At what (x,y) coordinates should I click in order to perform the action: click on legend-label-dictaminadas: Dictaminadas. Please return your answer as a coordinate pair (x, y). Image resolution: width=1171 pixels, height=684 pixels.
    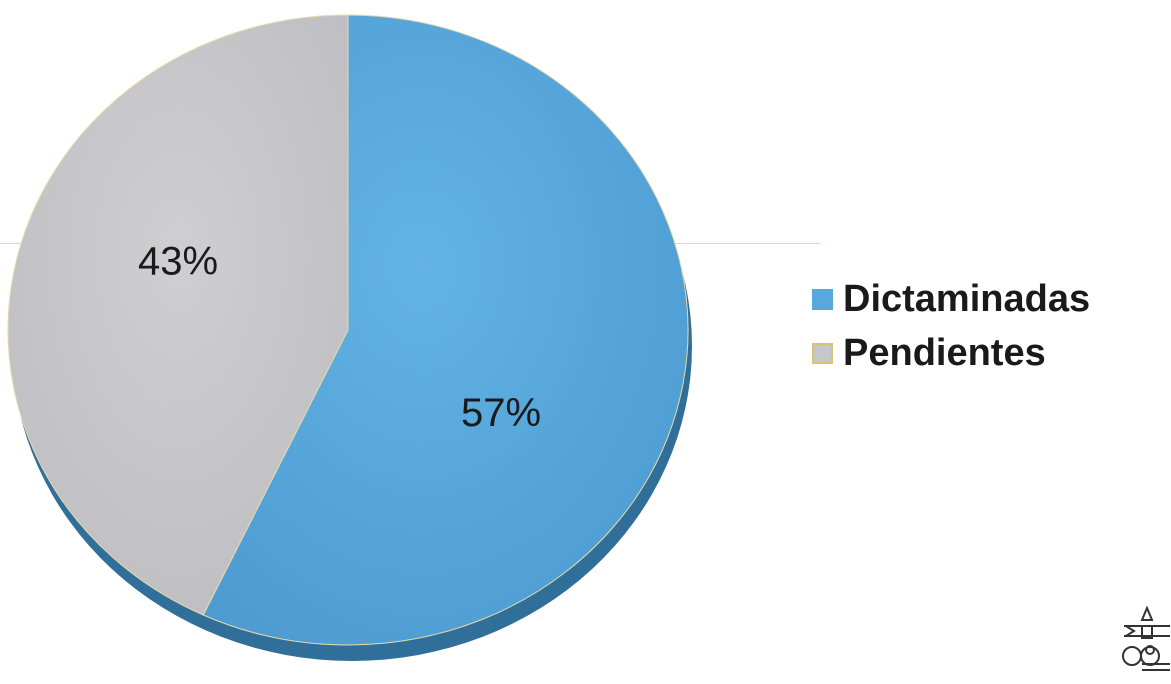
    Looking at the image, I should click on (967, 299).